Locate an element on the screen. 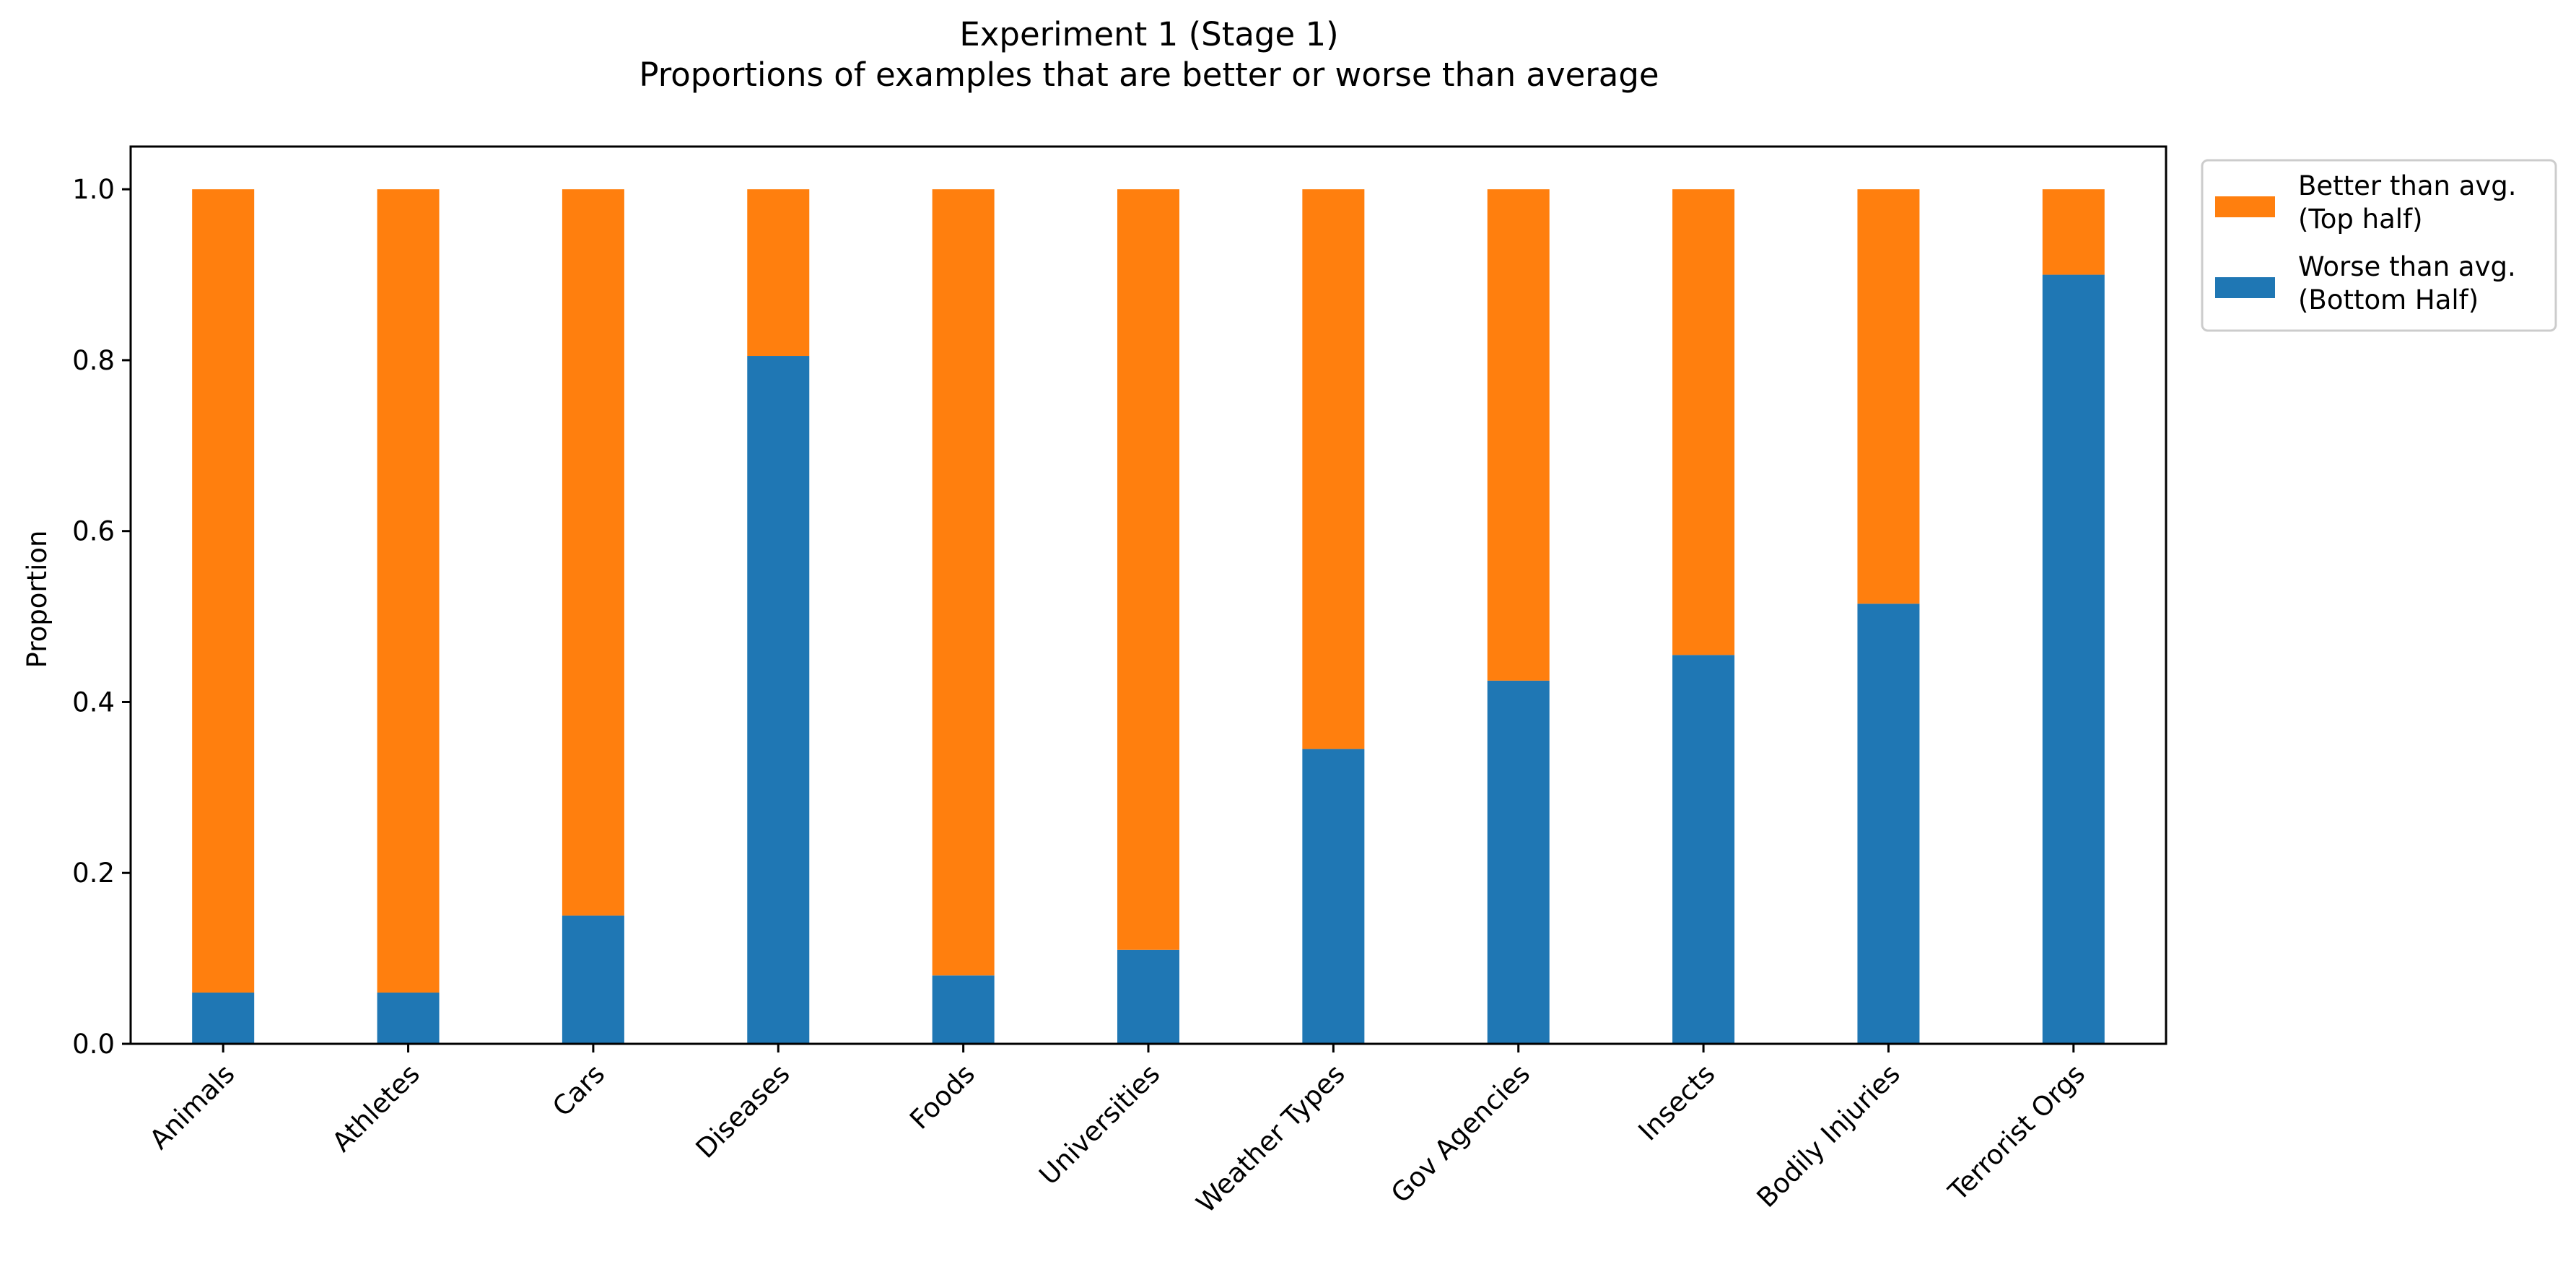  bar-better-foods is located at coordinates (963, 582).